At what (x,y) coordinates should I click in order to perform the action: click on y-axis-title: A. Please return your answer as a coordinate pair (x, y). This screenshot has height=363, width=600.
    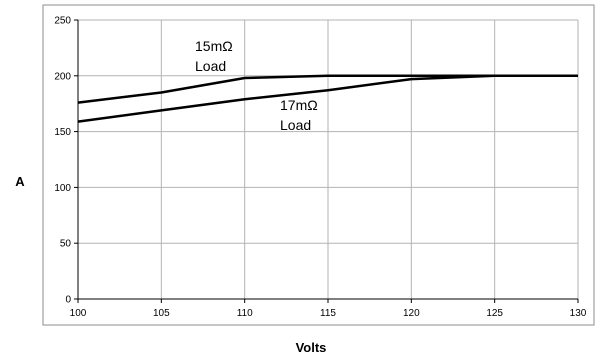
    Looking at the image, I should click on (20, 181).